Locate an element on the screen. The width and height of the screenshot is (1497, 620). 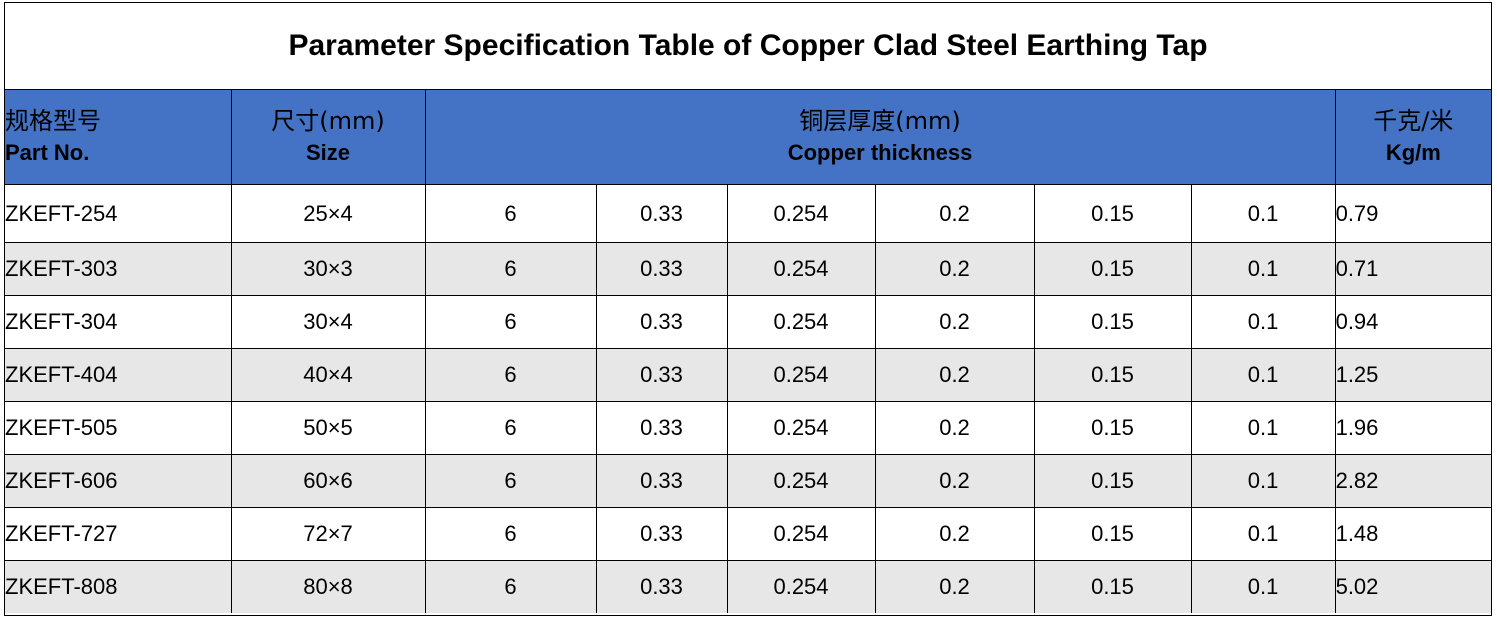
cell-part-no: ZKEFT-303 is located at coordinates (118, 269).